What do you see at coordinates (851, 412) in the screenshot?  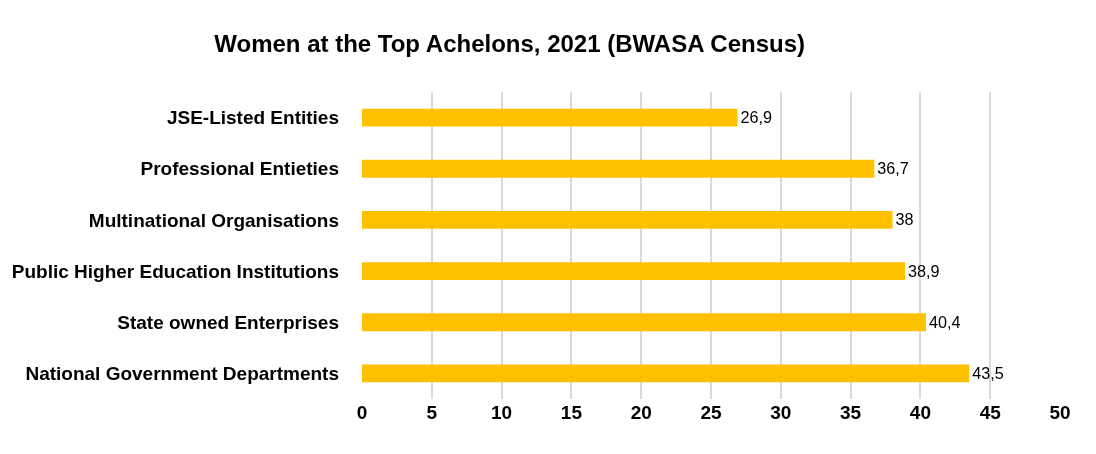 I see `x-tick-label: 35` at bounding box center [851, 412].